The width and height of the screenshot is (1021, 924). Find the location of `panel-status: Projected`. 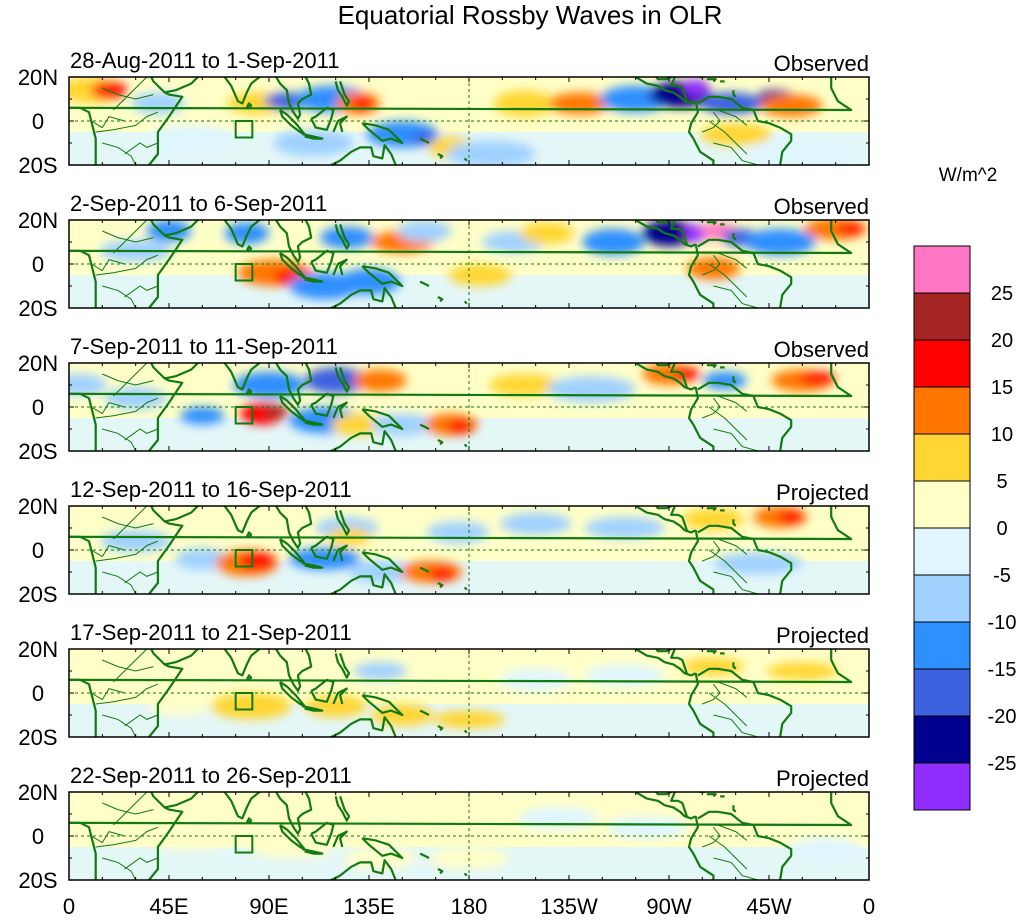

panel-status: Projected is located at coordinates (822, 635).